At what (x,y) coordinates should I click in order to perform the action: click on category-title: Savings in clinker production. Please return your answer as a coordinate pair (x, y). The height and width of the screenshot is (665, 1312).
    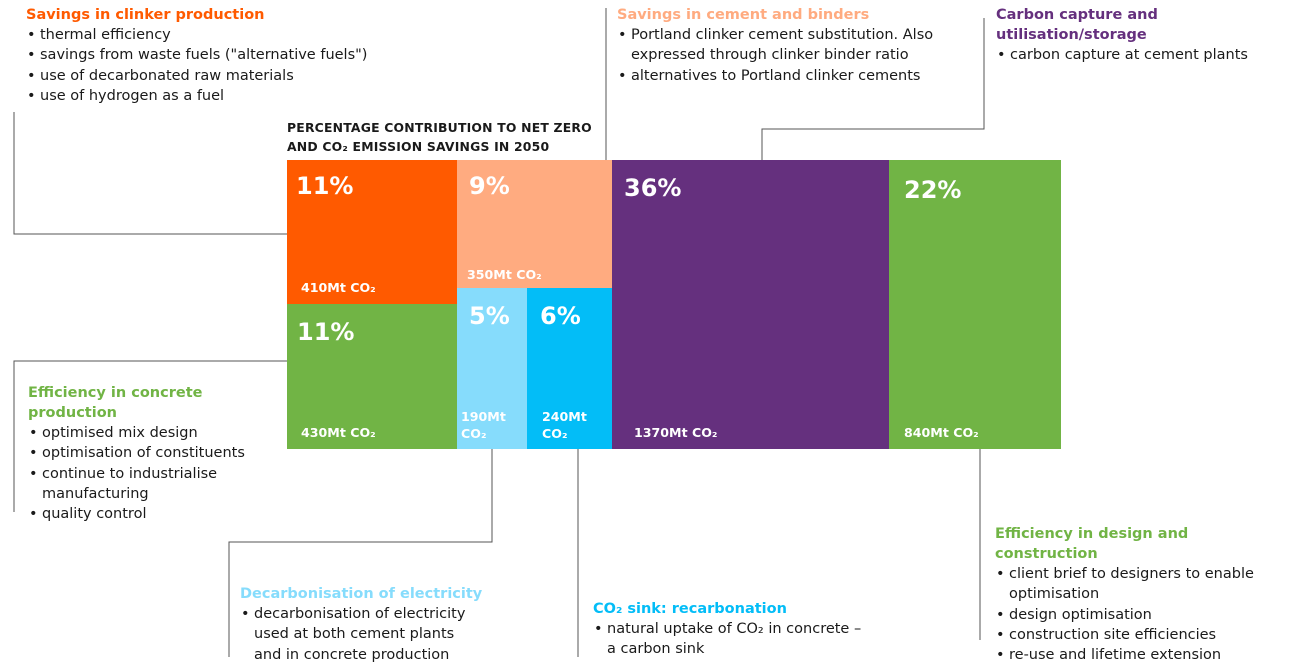
    Looking at the image, I should click on (145, 15).